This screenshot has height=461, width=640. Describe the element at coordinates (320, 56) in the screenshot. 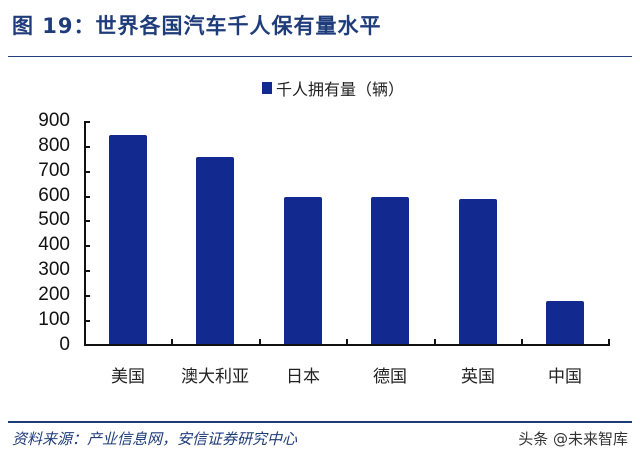

I see `title-divider` at that location.